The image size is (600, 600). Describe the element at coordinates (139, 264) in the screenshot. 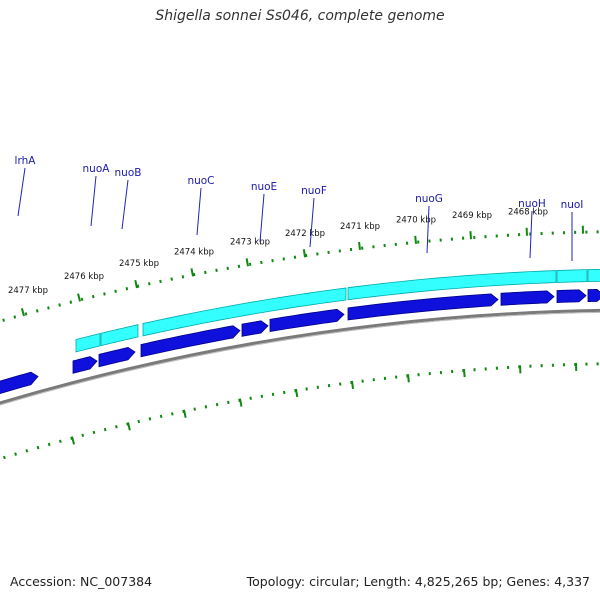

I see `kbp-label: 2475 kbp` at that location.